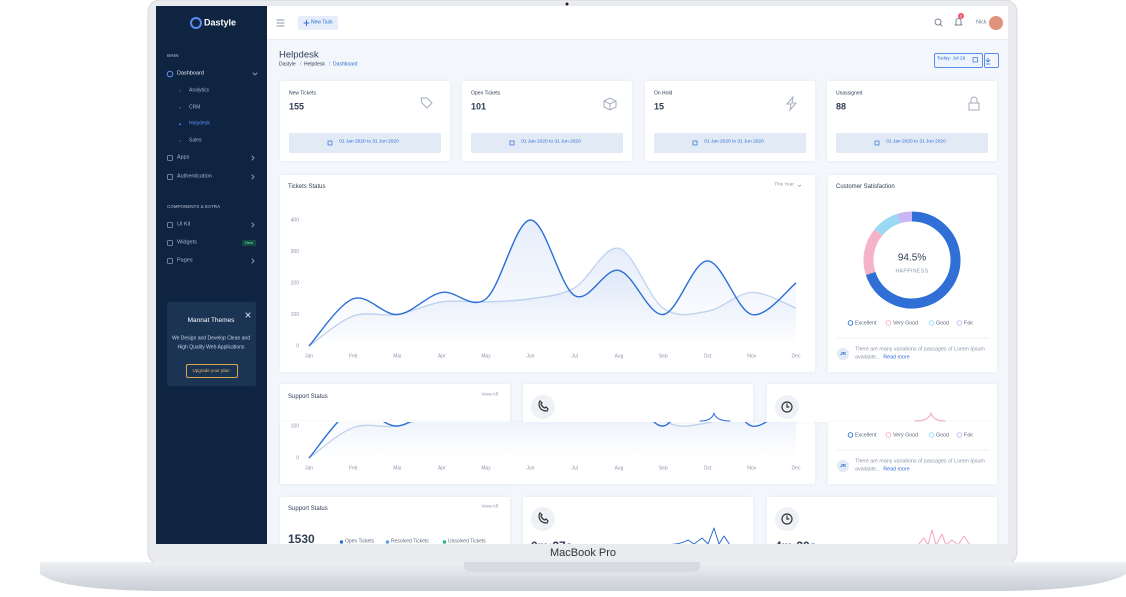 The image size is (1126, 597). Describe the element at coordinates (552, 440) in the screenshot. I see `plot` at that location.